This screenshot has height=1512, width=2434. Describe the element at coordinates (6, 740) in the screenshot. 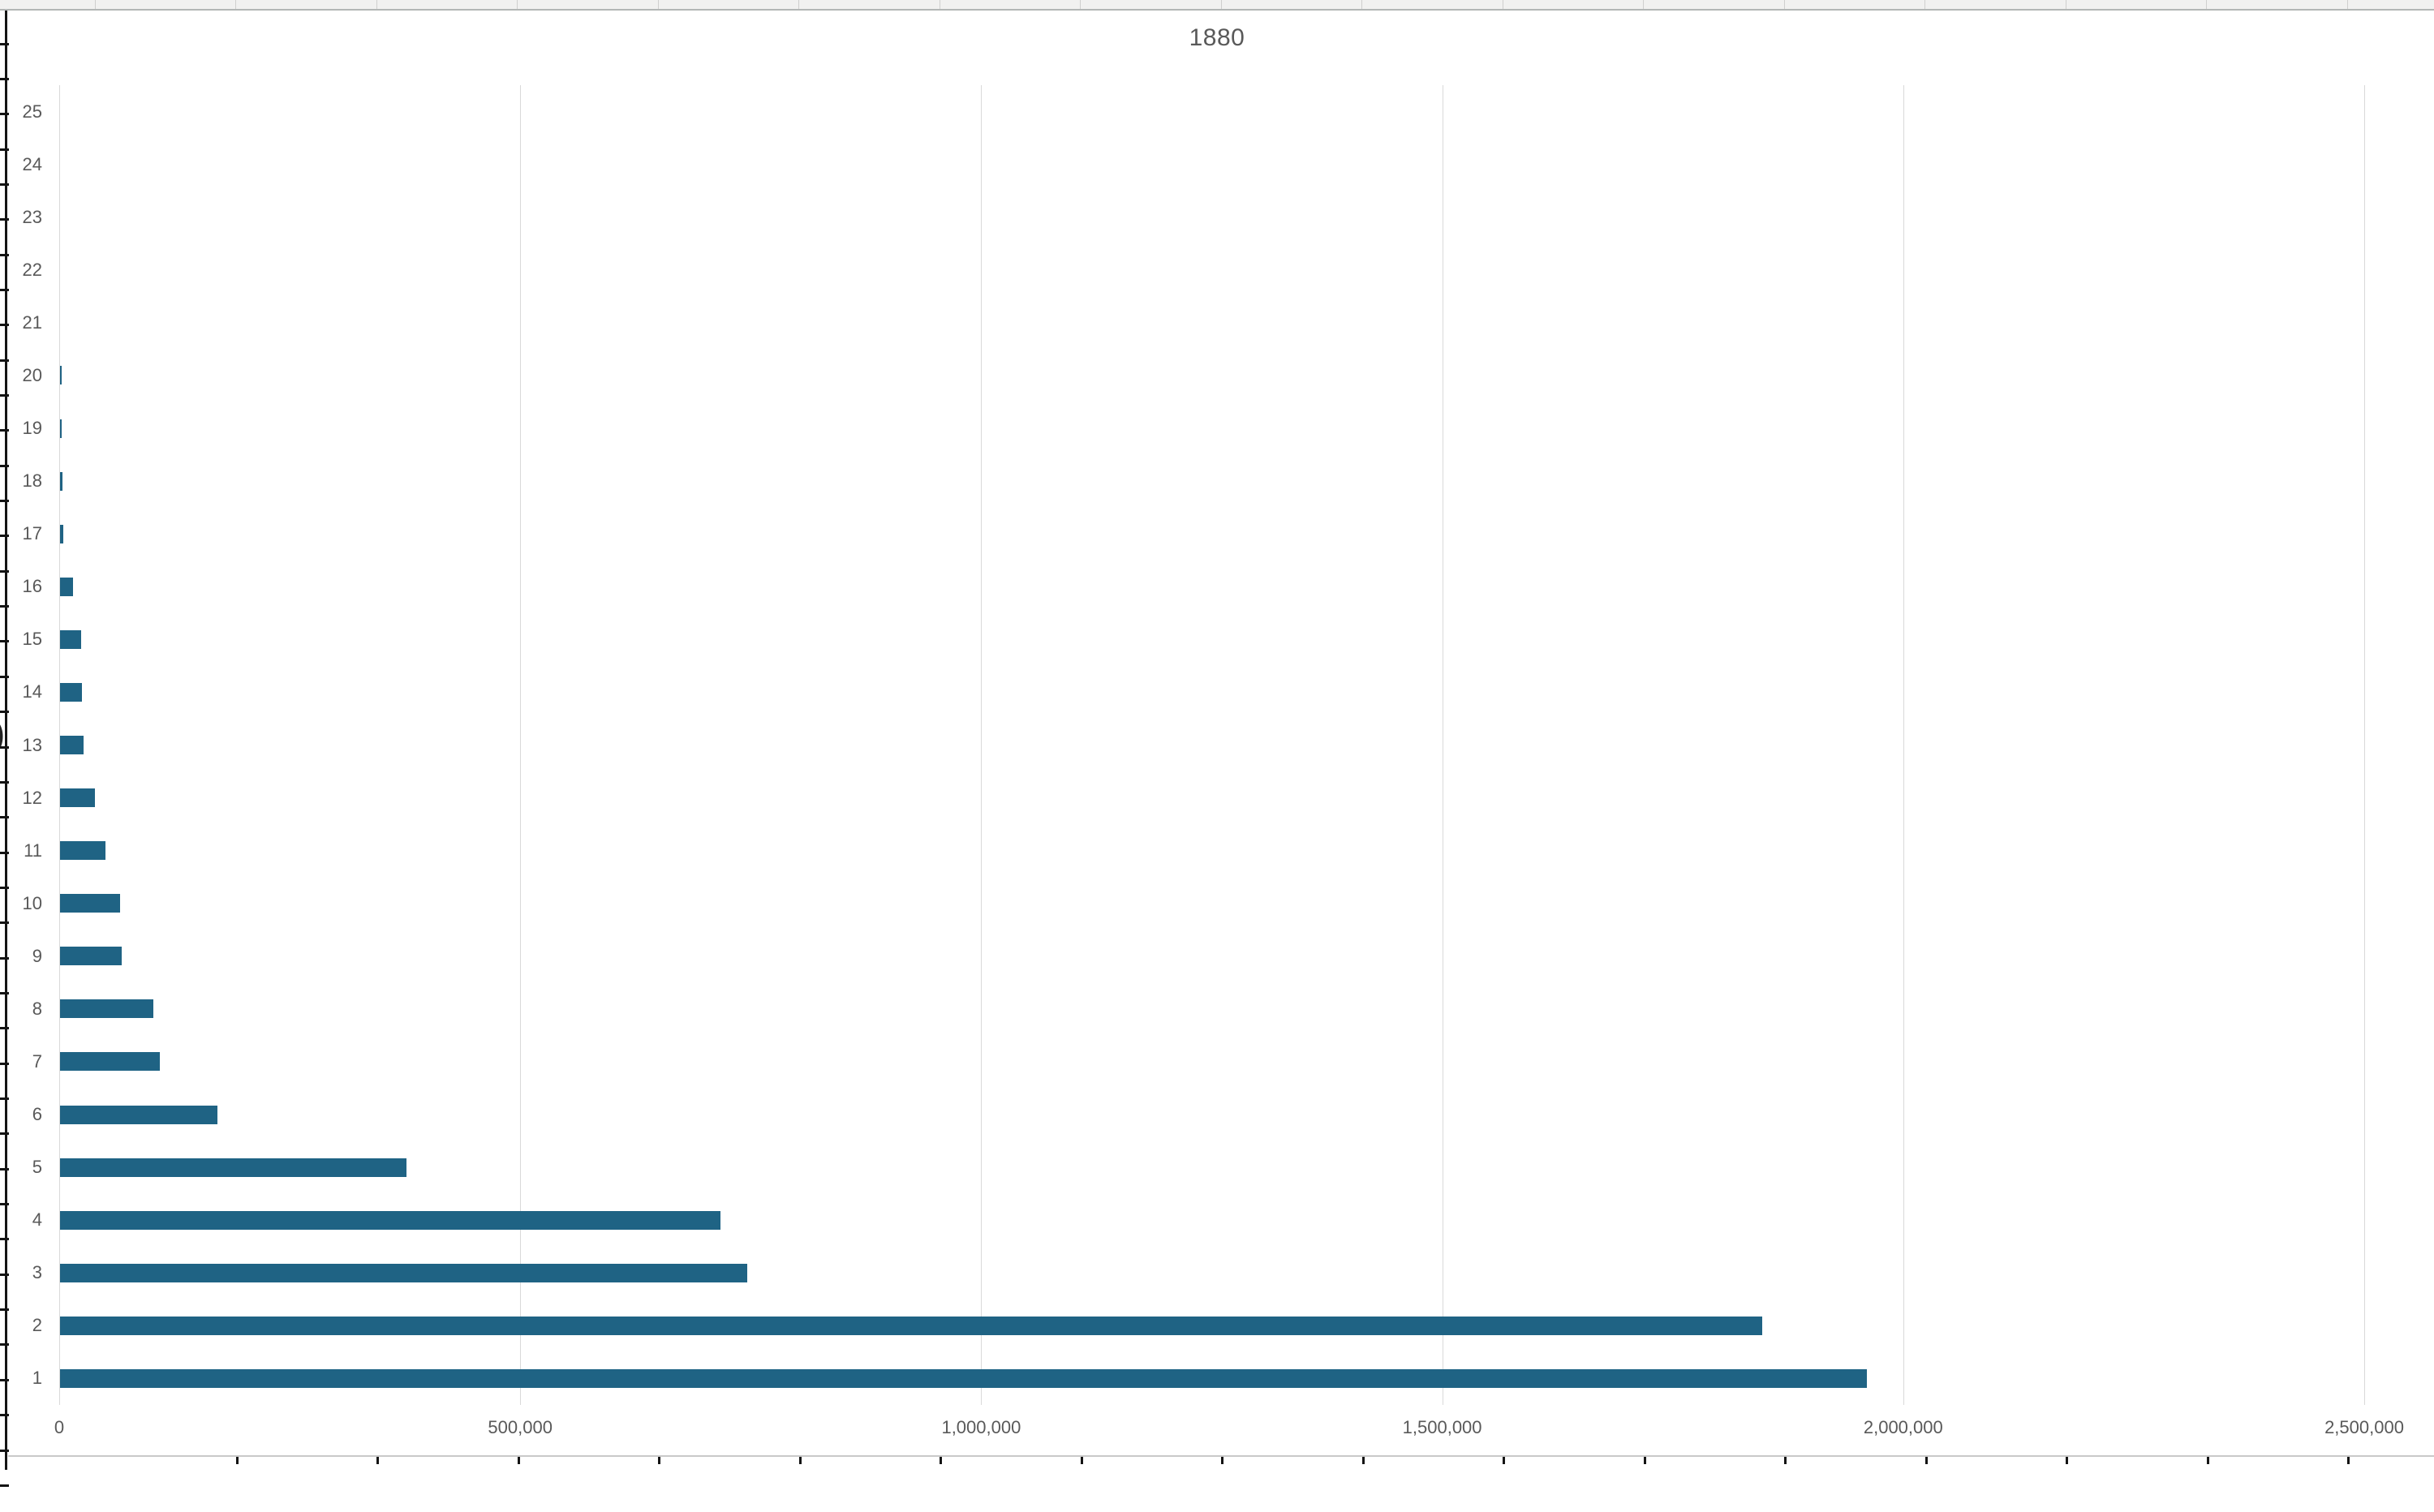

I see `sheet-row-ruler` at that location.